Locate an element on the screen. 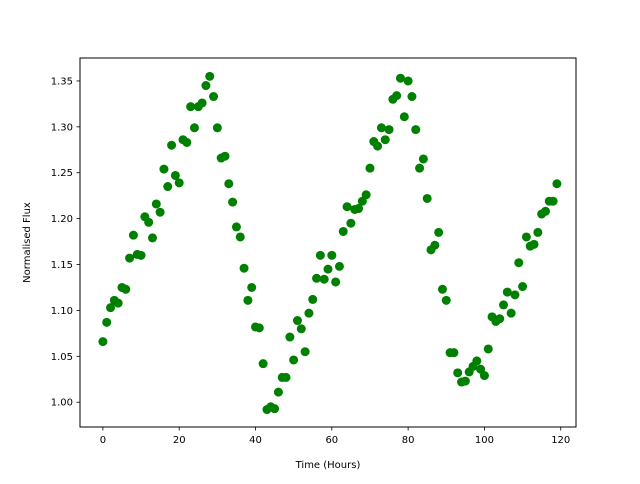 This screenshot has width=640, height=484. x-tick-label: 20 is located at coordinates (179, 440).